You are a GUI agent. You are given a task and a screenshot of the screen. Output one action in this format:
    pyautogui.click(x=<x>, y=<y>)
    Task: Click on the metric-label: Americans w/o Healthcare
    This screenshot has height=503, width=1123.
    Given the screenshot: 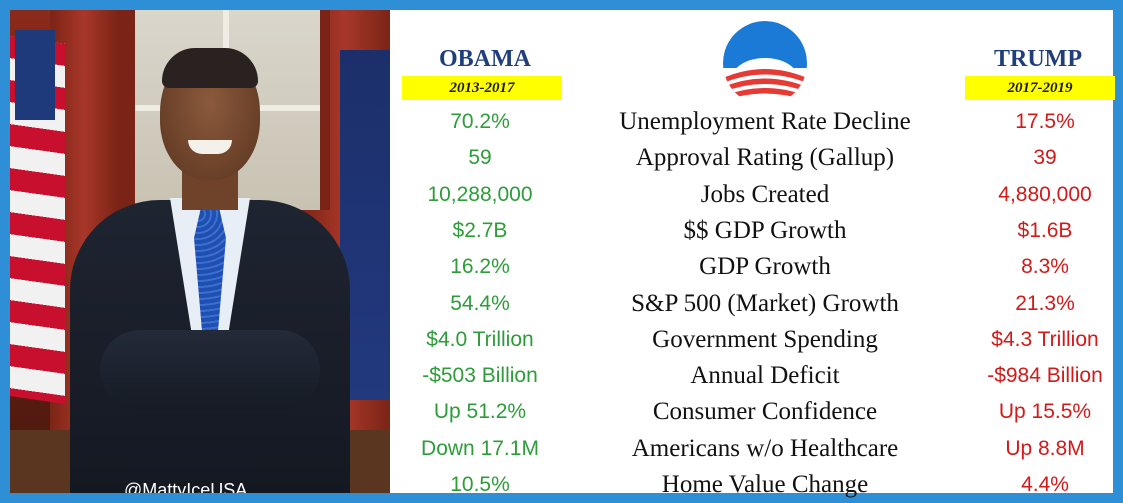 What is the action you would take?
    pyautogui.click(x=765, y=448)
    